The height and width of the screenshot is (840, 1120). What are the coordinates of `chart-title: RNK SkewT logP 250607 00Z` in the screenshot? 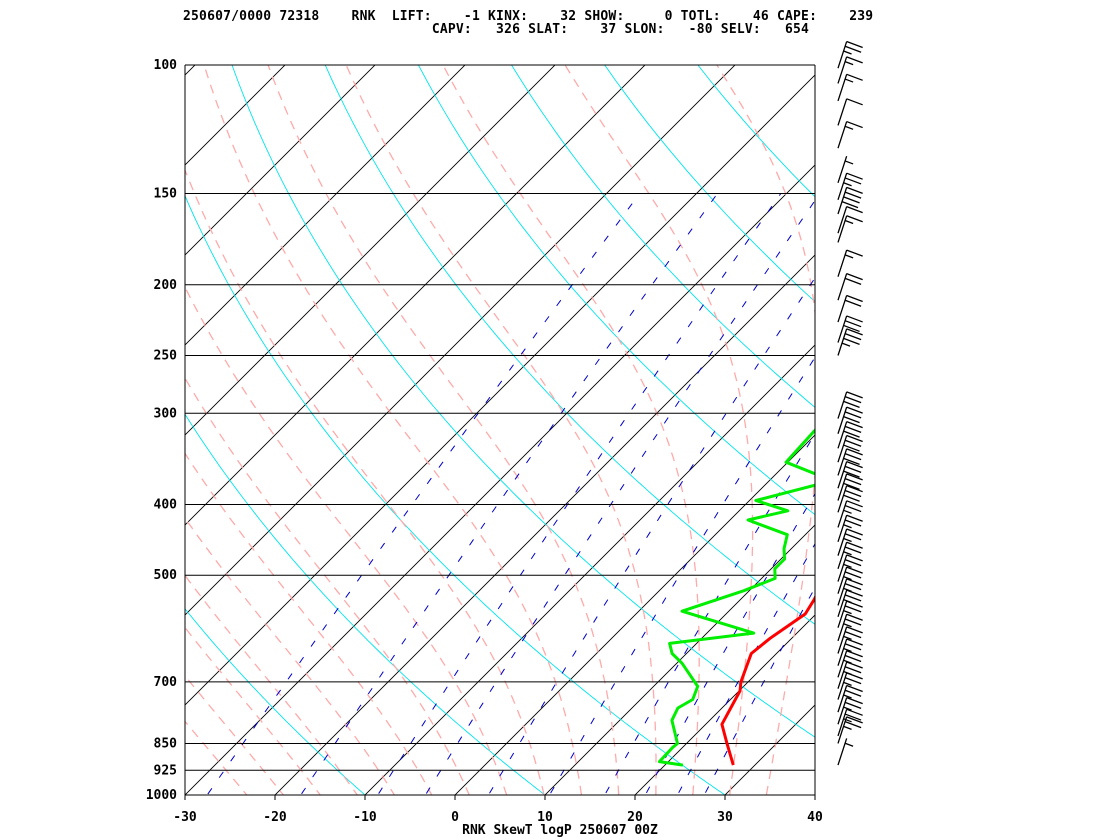 It's located at (560, 830).